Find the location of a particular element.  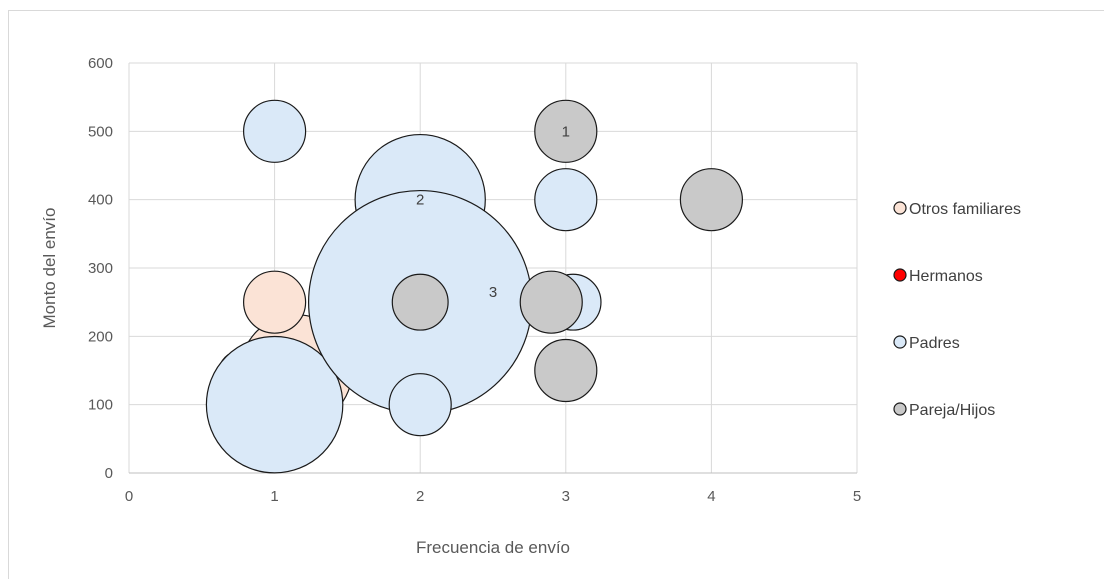

legend-marker-padres is located at coordinates (900, 342).